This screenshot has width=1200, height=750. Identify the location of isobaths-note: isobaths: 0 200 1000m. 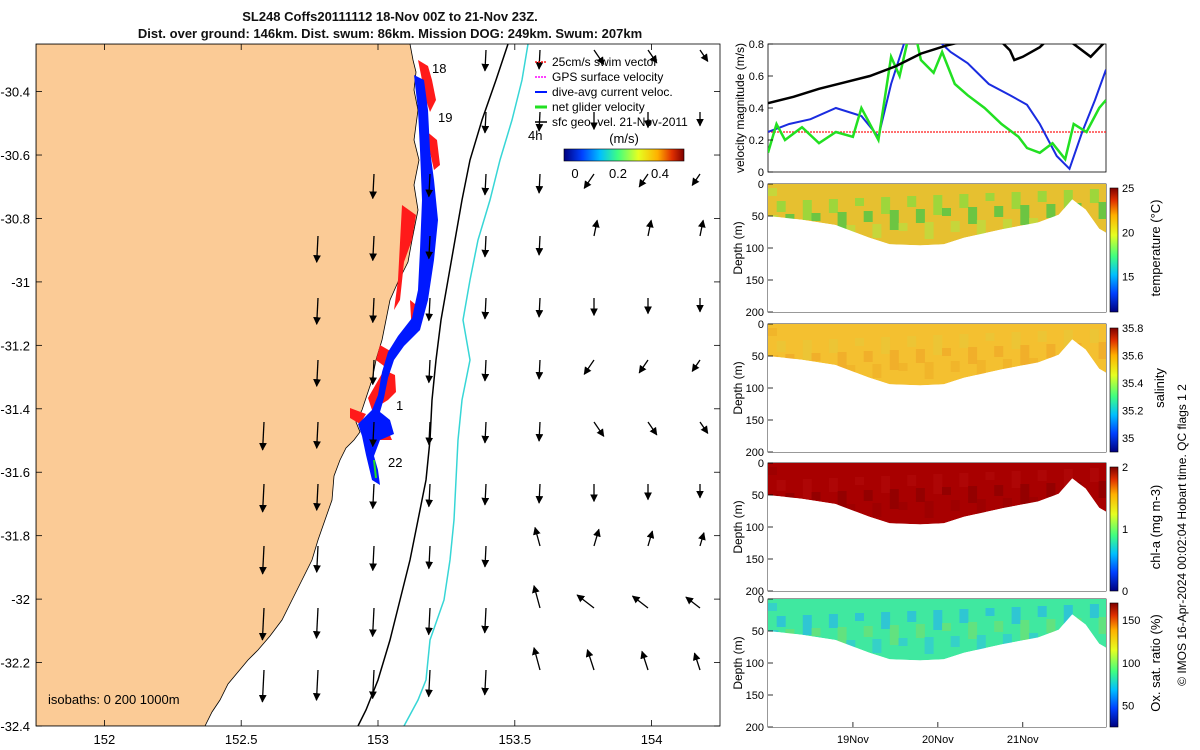
(114, 699).